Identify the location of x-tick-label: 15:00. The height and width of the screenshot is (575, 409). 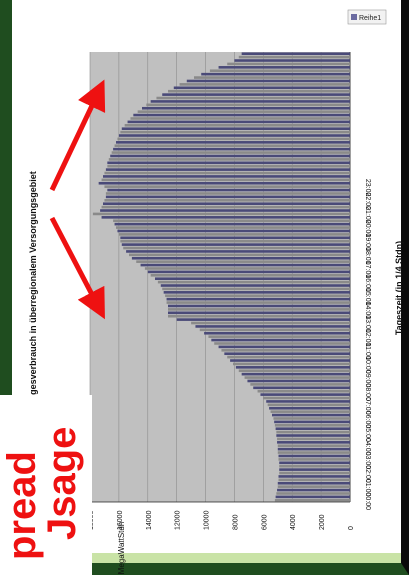
(367, 297).